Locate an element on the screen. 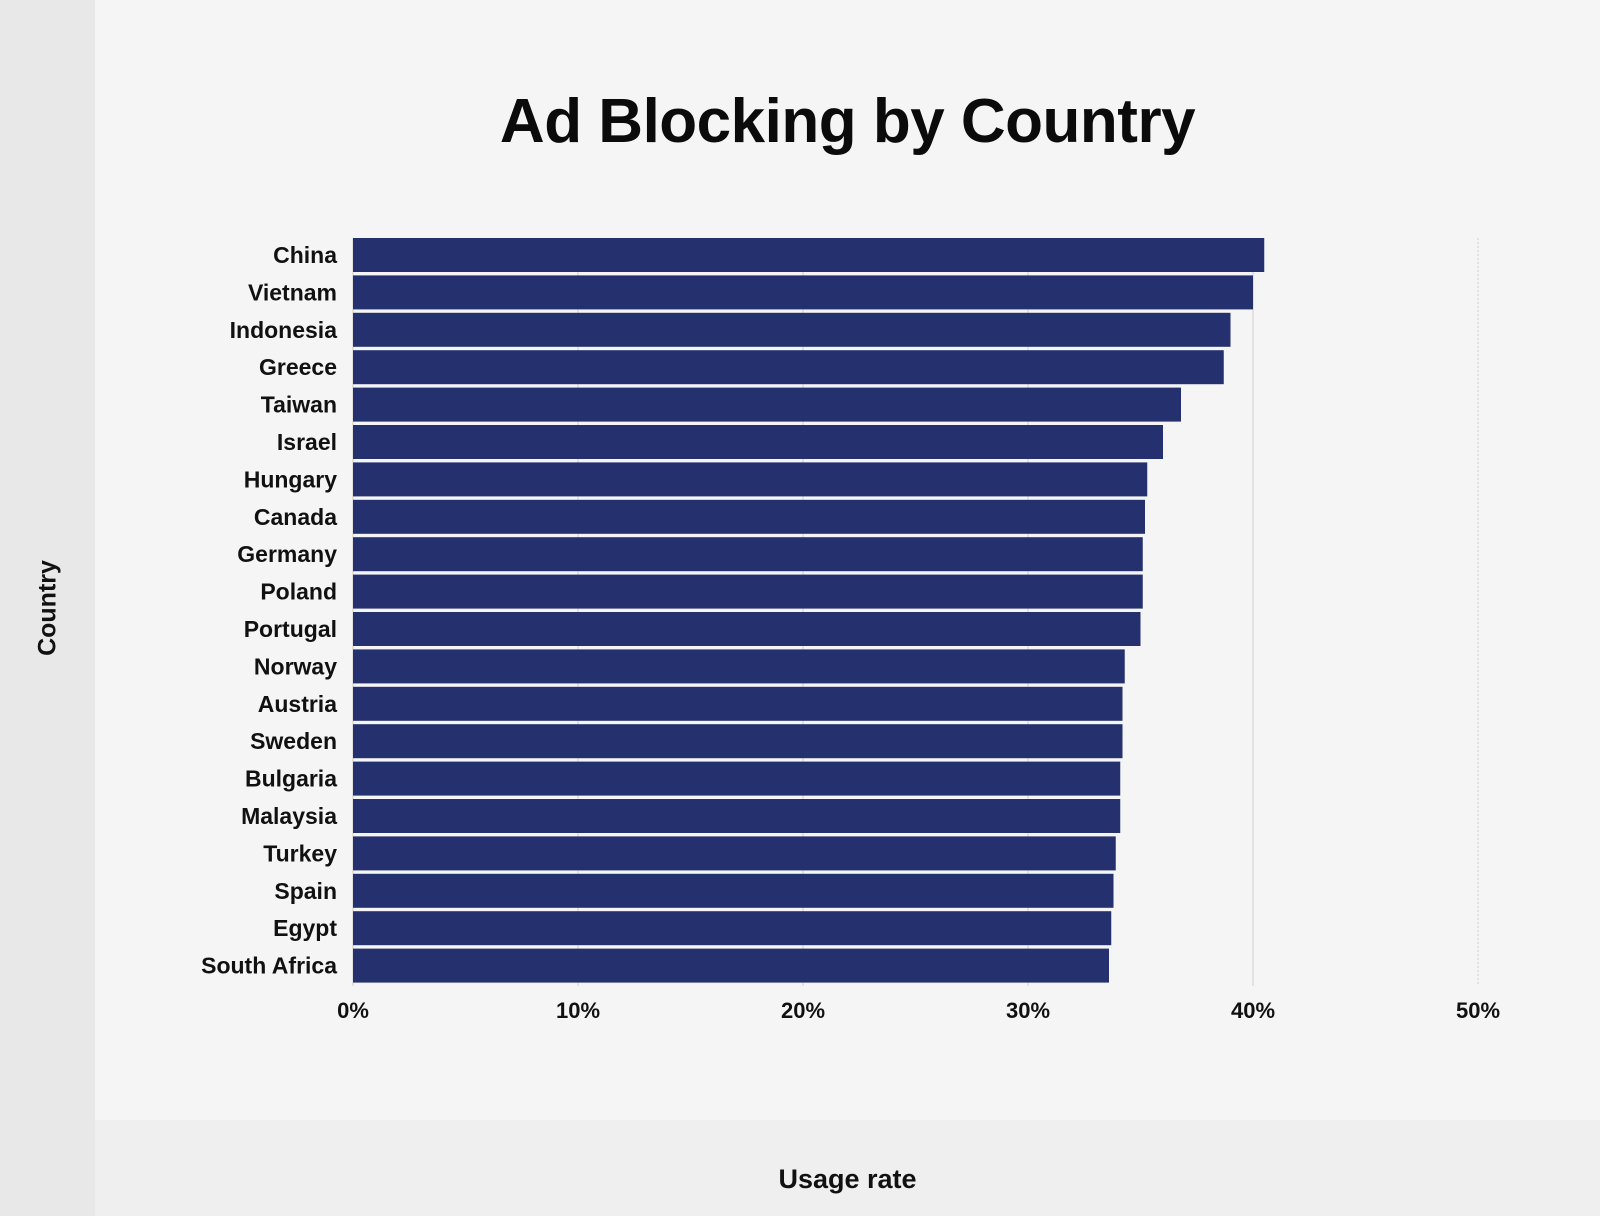 The height and width of the screenshot is (1216, 1600). category-label: South Africa is located at coordinates (269, 966).